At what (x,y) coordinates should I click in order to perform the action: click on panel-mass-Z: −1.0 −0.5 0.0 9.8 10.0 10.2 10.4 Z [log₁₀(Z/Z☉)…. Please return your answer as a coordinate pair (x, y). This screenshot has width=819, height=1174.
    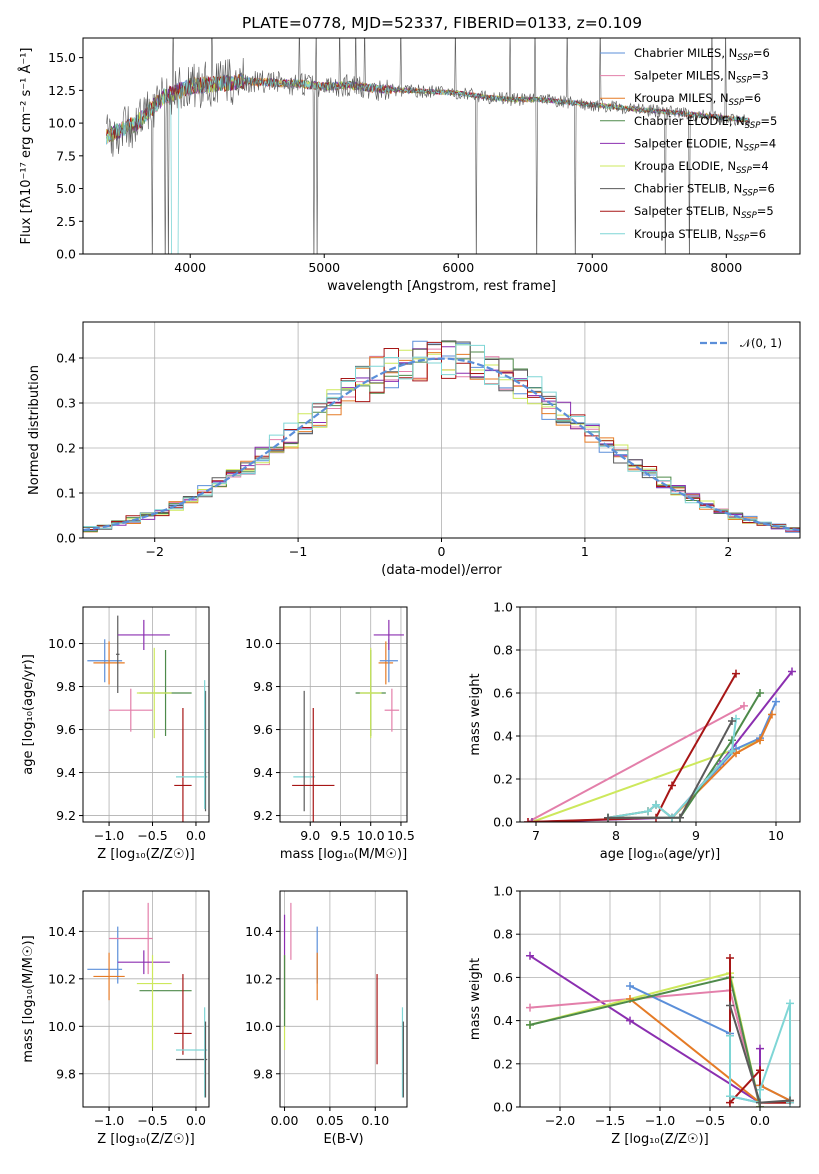
    Looking at the image, I should click on (115, 1018).